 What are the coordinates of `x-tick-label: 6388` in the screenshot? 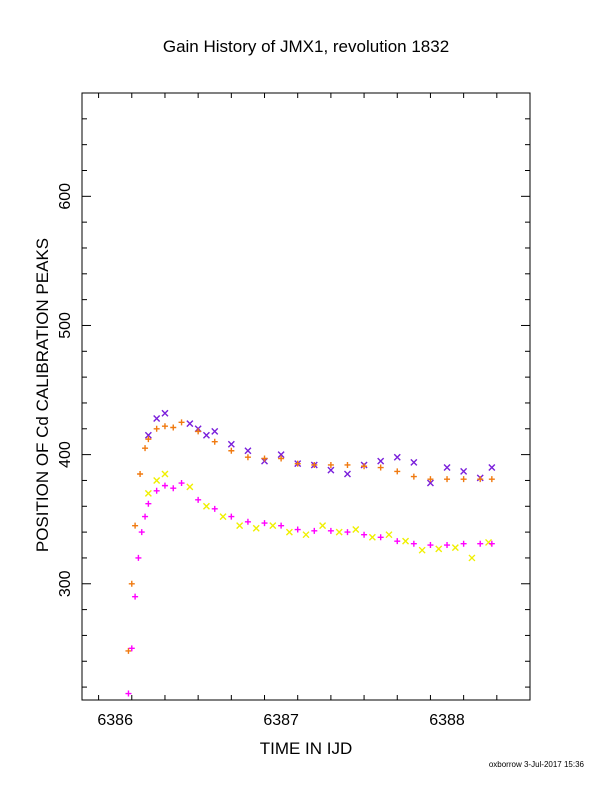 It's located at (447, 720).